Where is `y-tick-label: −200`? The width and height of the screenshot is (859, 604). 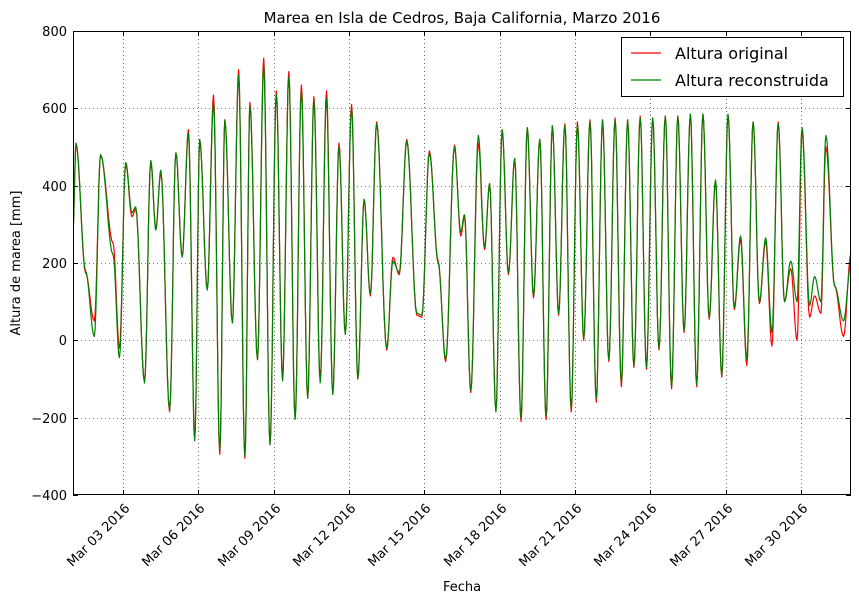
y-tick-label: −200 is located at coordinates (49, 419).